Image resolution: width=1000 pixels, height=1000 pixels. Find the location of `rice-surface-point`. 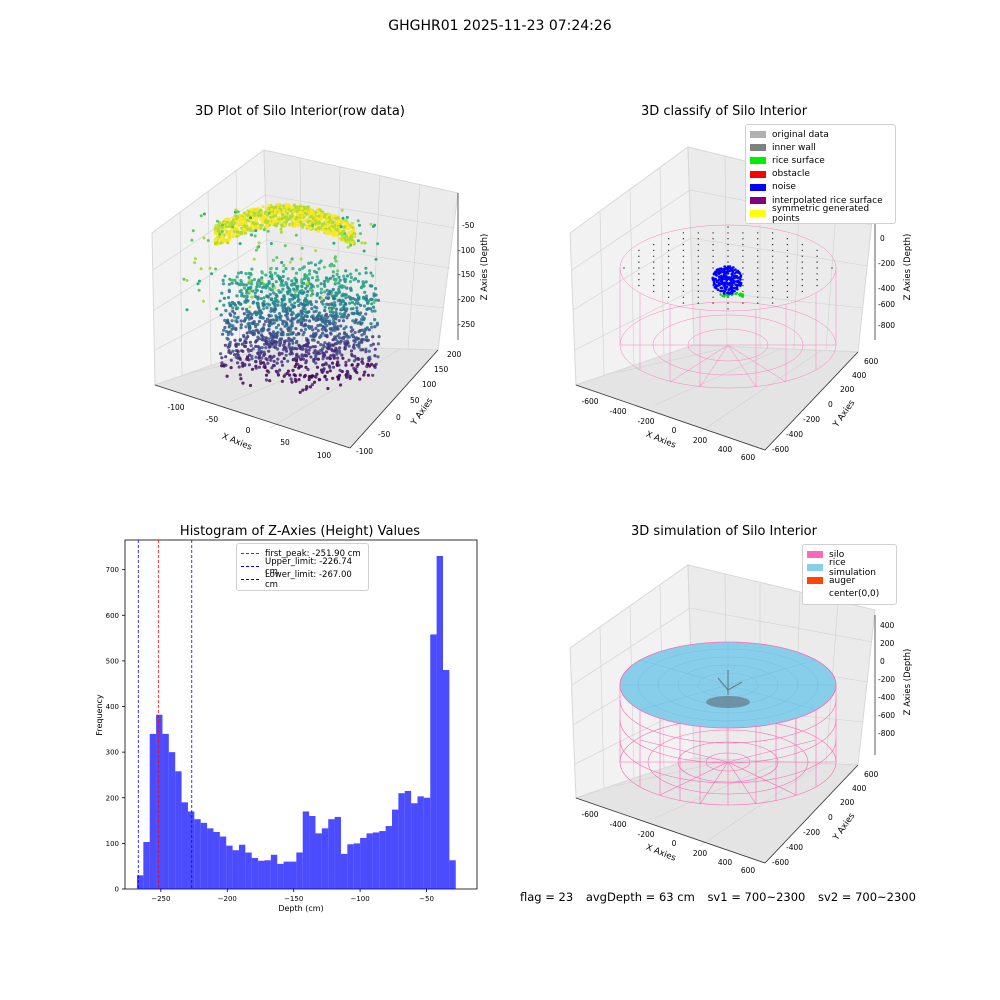

rice-surface-point is located at coordinates (724, 295).